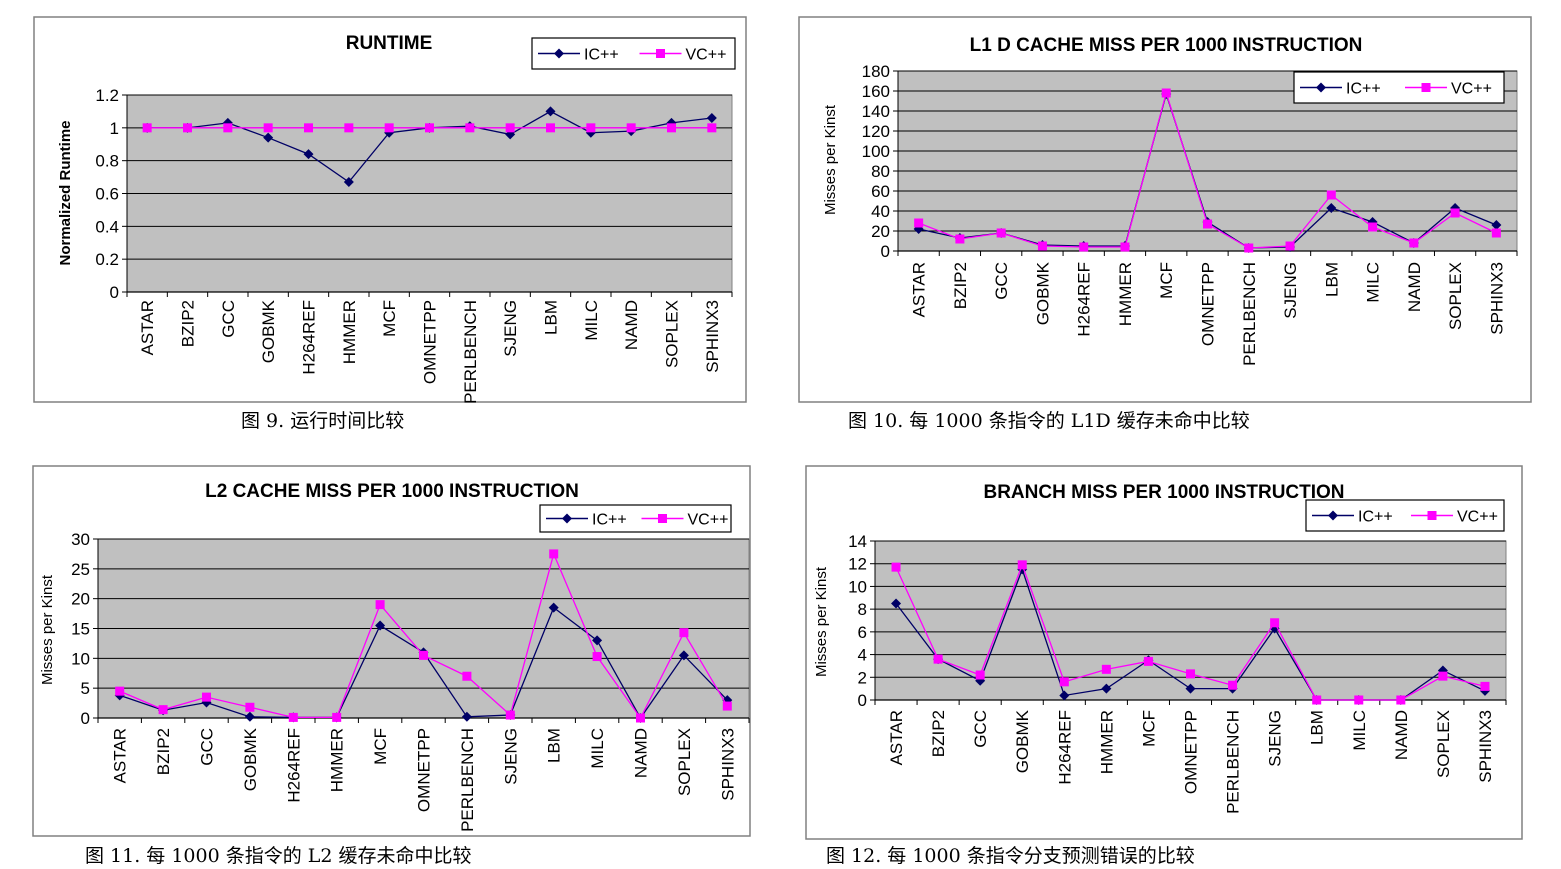  Describe the element at coordinates (107, 194) in the screenshot. I see `y-tick-label: 0.6` at that location.